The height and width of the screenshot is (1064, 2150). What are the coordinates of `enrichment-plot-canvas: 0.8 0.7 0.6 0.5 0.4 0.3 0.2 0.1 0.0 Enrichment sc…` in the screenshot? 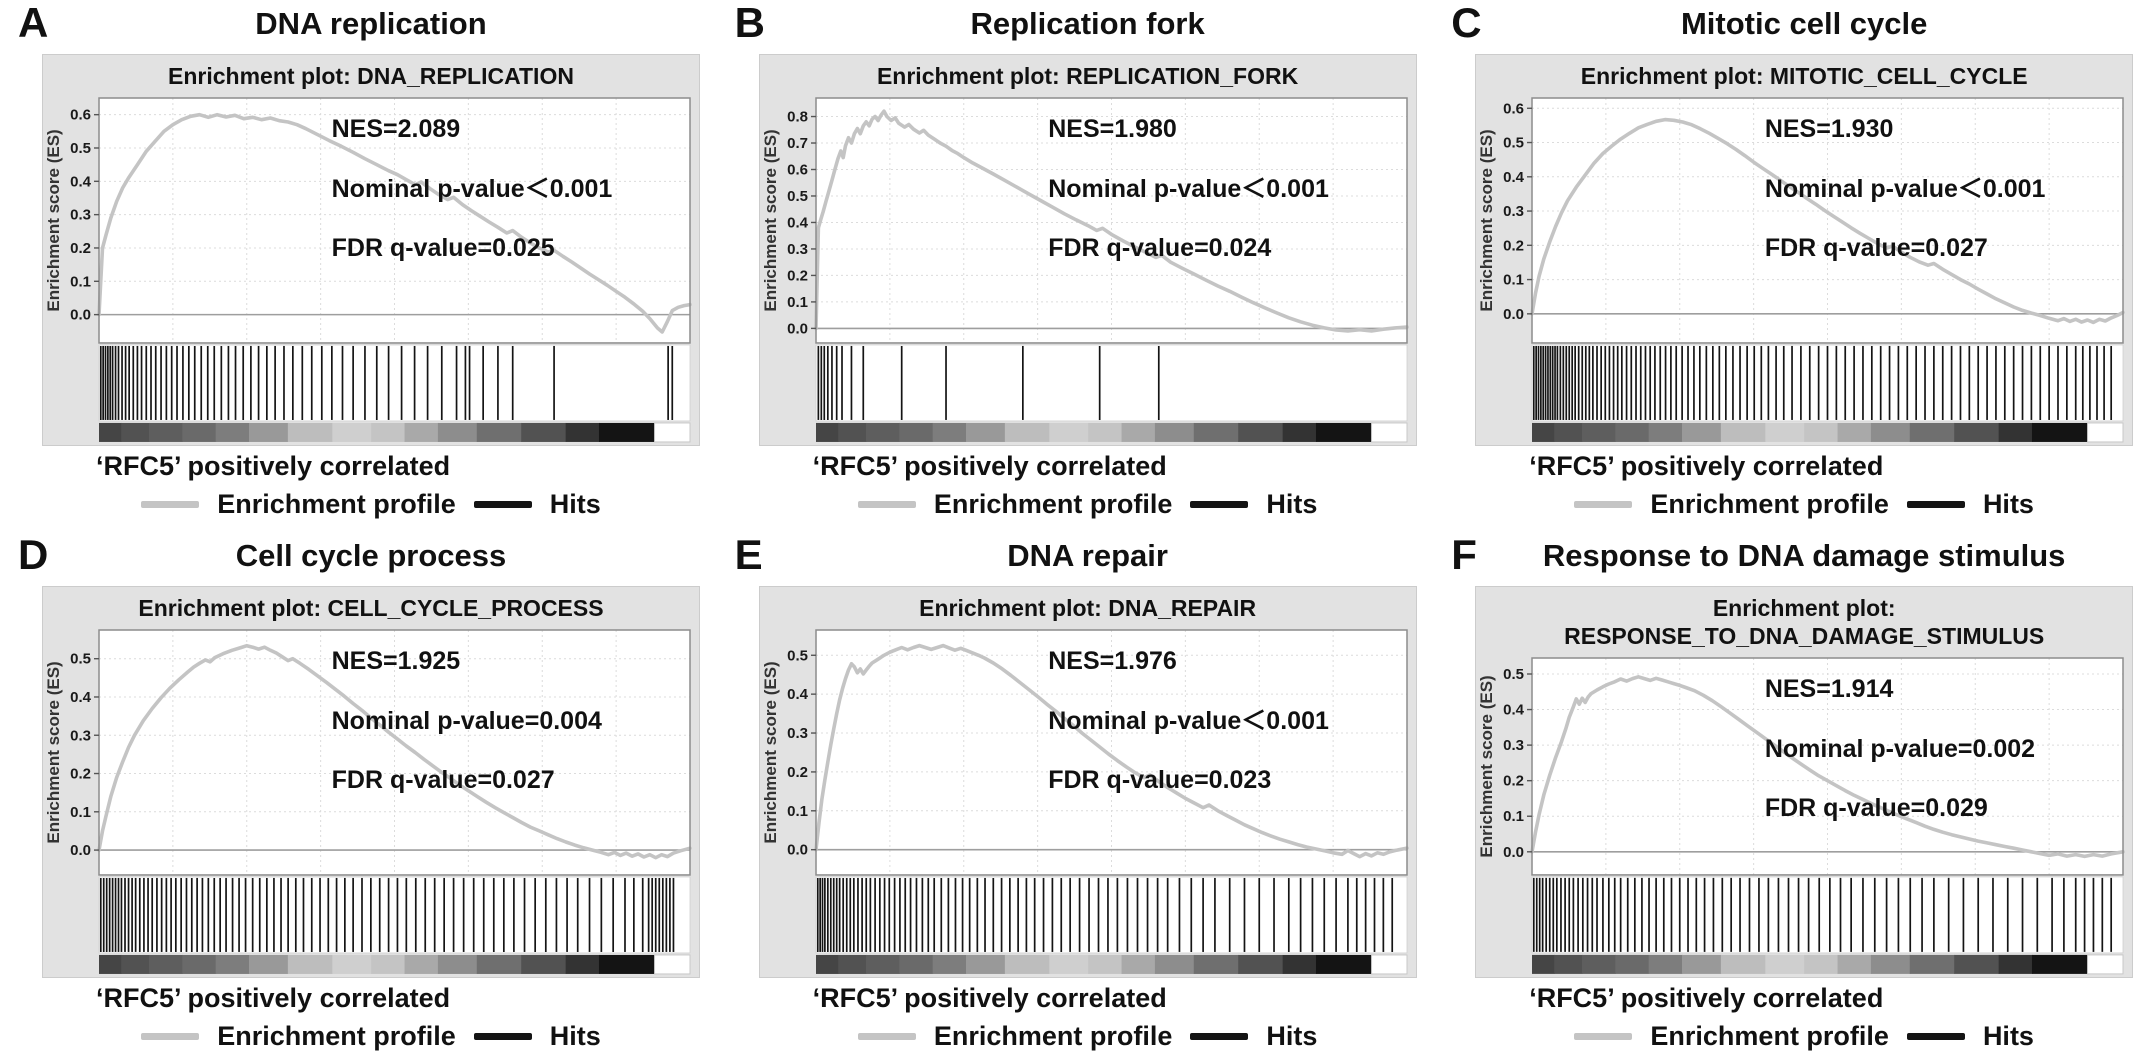 It's located at (1088, 269).